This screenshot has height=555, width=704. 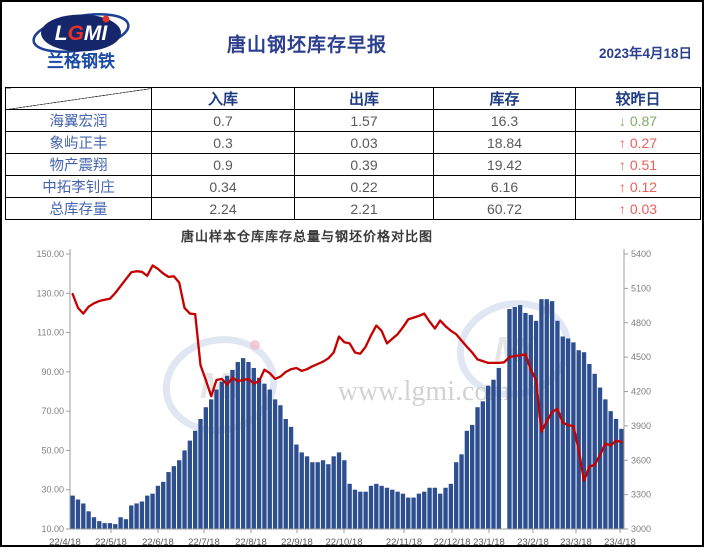 I want to click on change-arrow-icon: ↑, so click(x=622, y=186).